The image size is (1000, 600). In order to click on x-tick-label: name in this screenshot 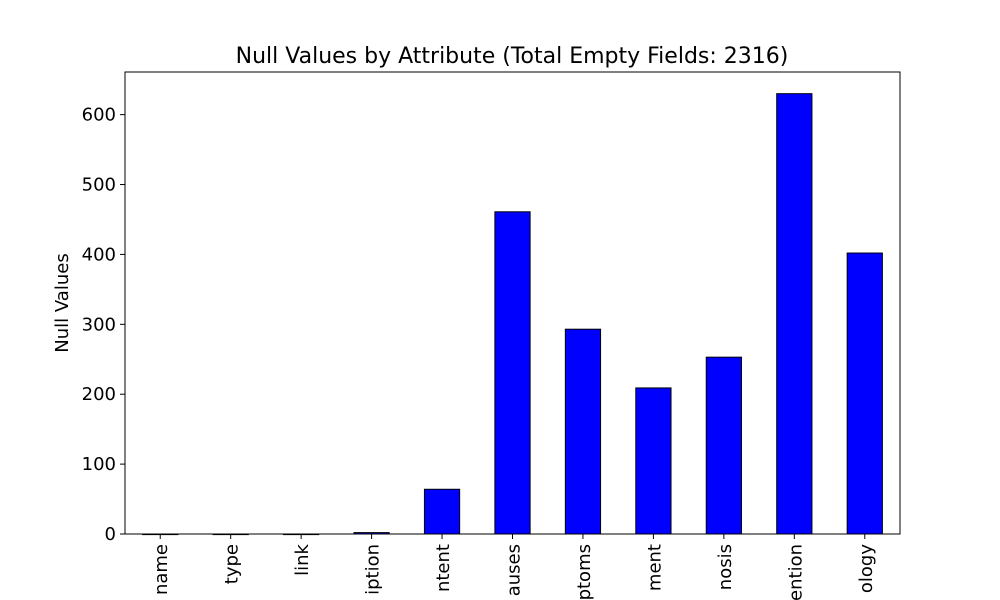, I will do `click(161, 569)`.